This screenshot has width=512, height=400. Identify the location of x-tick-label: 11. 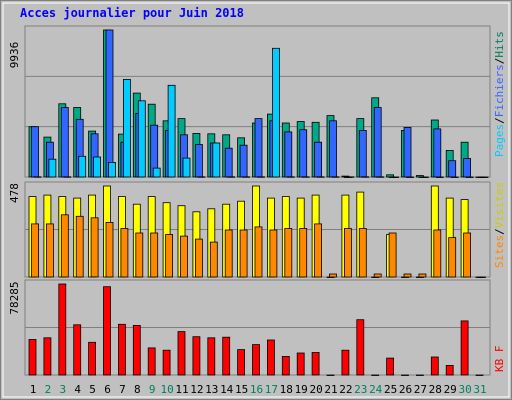
(181, 389).